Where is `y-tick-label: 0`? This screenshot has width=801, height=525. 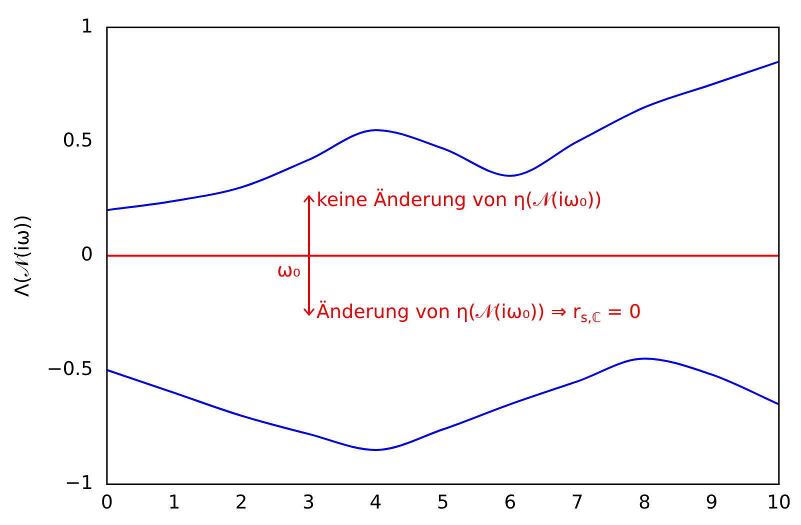
y-tick-label: 0 is located at coordinates (86, 255).